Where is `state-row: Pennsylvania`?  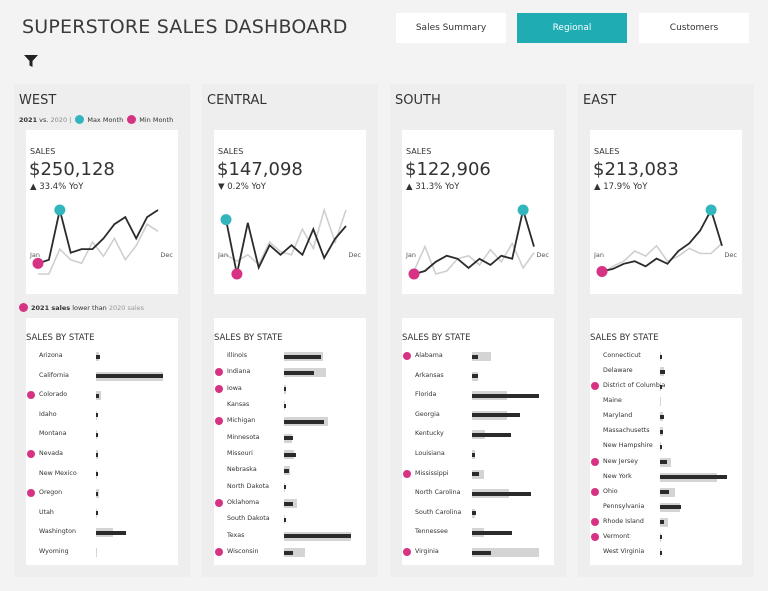
state-row: Pennsylvania is located at coordinates (666, 508).